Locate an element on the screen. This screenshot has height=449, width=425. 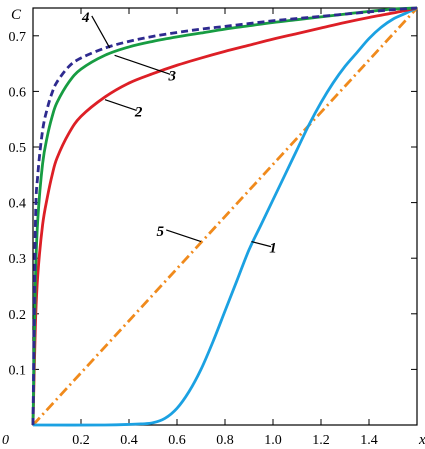
y-axis-title: C is located at coordinates (16, 15).